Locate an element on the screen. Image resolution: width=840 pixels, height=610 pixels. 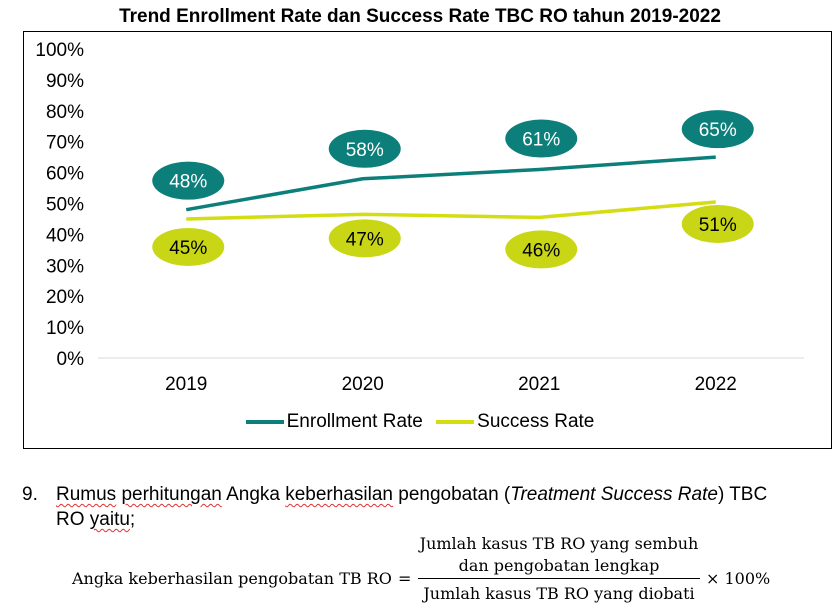
legend-swatch-enrollment is located at coordinates (264, 422).